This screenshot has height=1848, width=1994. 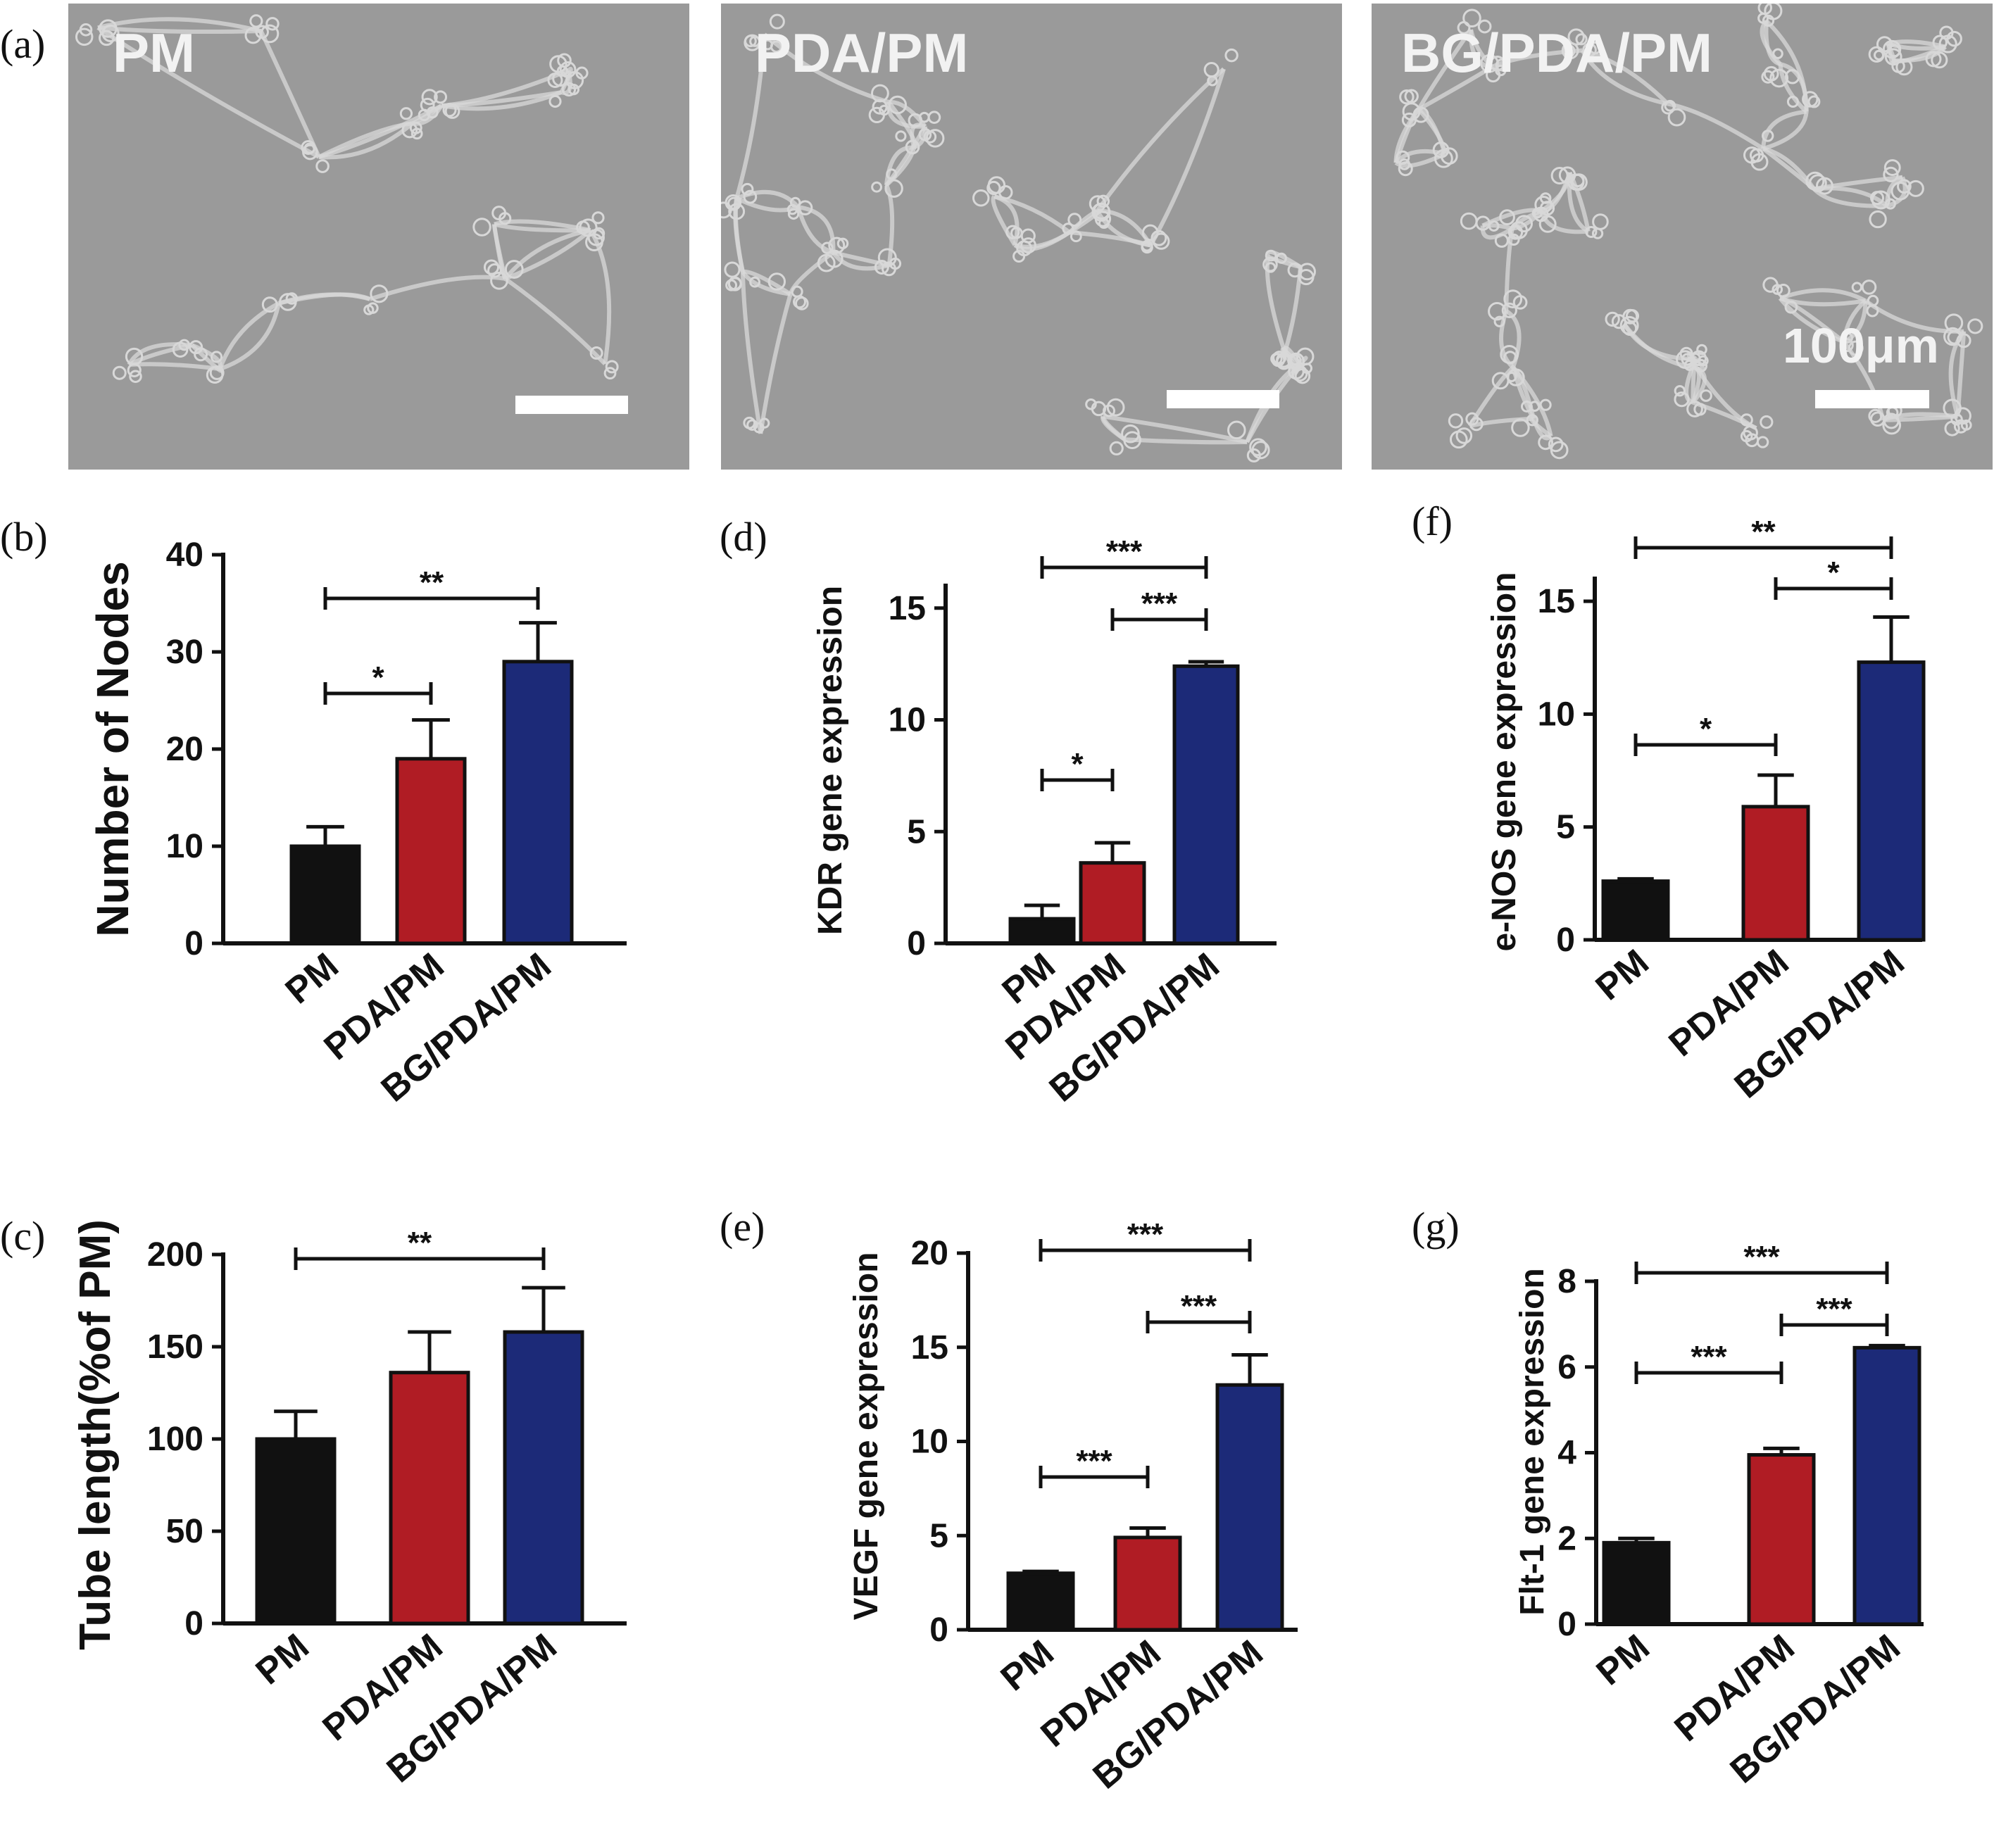 I want to click on y-tick-label: 2, so click(x=1566, y=1538).